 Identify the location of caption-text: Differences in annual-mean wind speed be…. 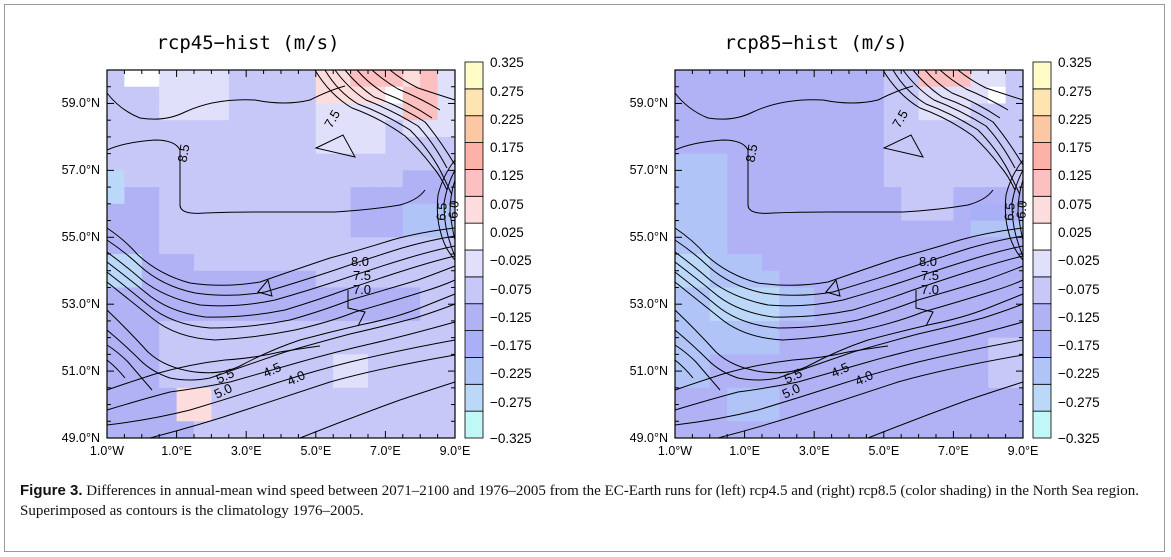
(580, 501).